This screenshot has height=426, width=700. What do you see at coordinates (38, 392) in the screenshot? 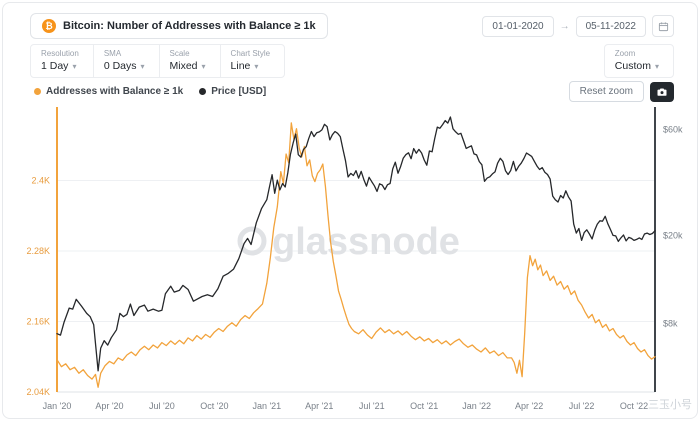
I see `left-axis-tick-label: 2.04K` at bounding box center [38, 392].